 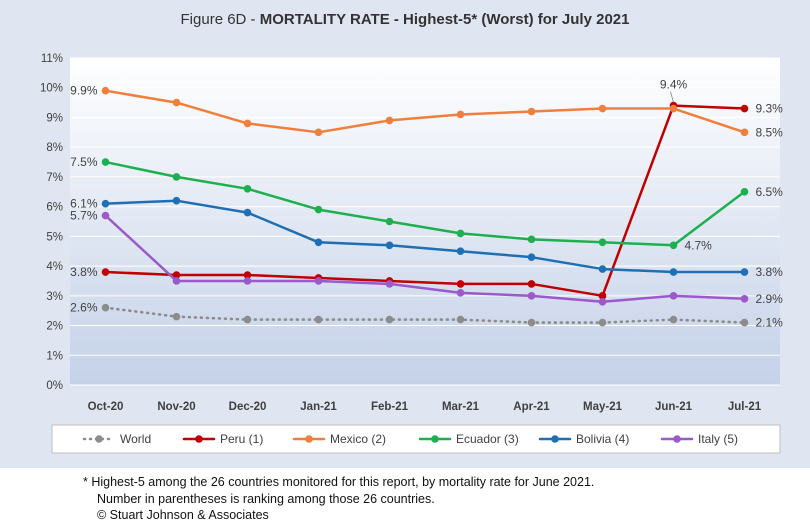 What do you see at coordinates (416, 439) in the screenshot?
I see `legend-box` at bounding box center [416, 439].